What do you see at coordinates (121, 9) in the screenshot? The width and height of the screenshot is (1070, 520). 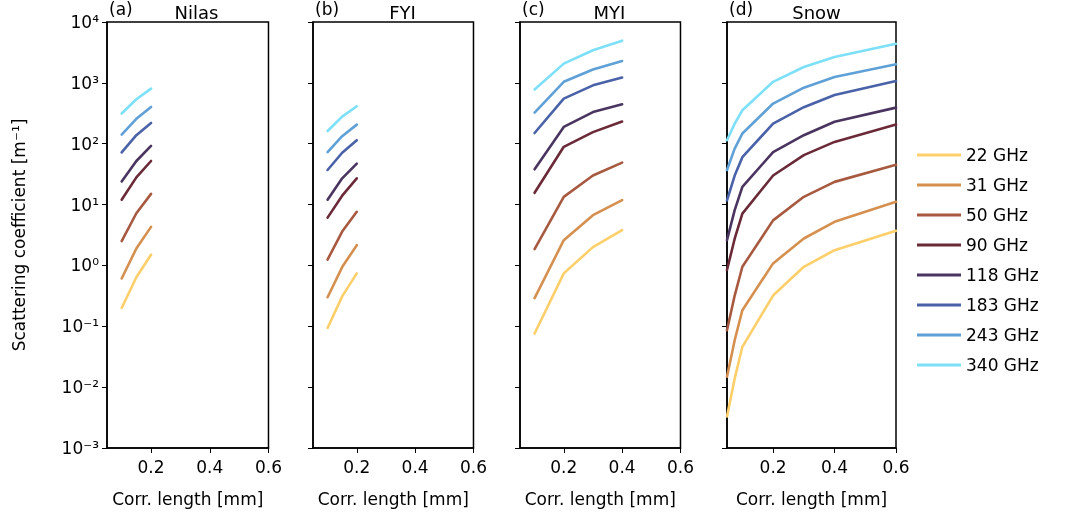 I see `text: (a)` at bounding box center [121, 9].